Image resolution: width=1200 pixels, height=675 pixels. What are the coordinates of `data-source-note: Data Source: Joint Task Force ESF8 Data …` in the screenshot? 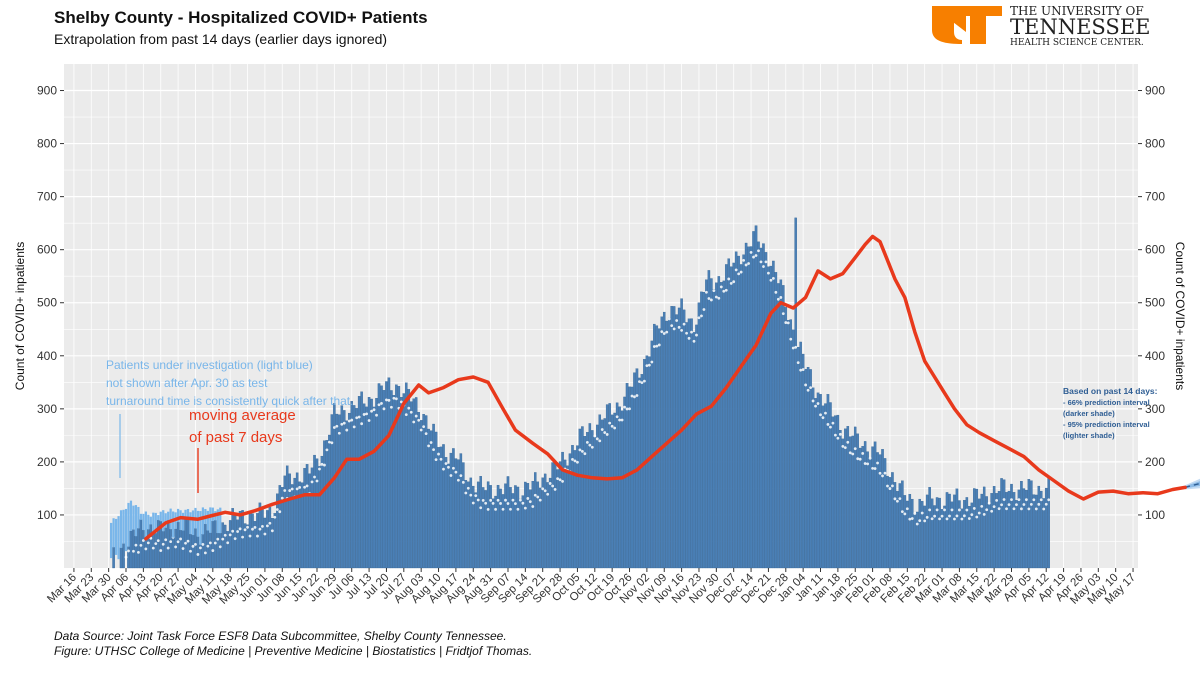 It's located at (280, 636).